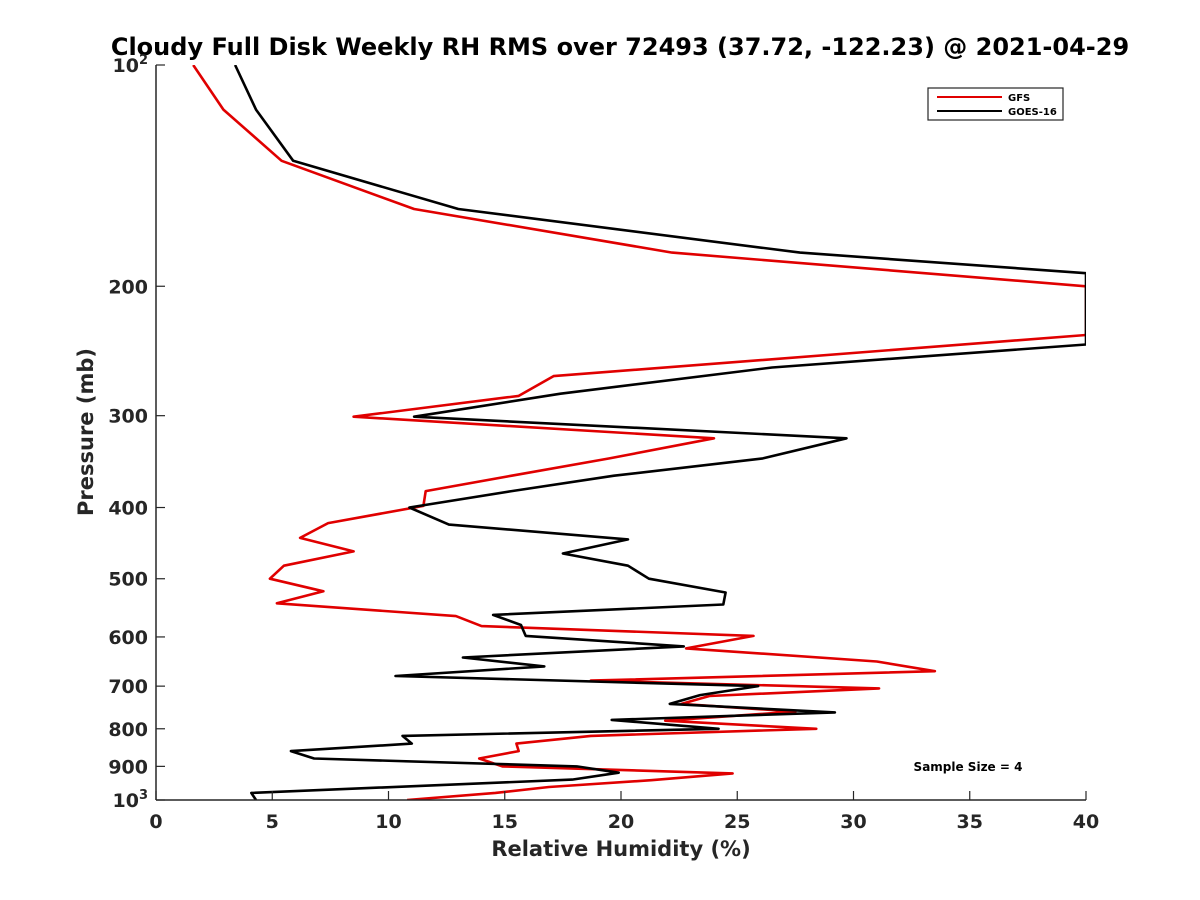 The height and width of the screenshot is (900, 1200). I want to click on y-tick-label: 200, so click(128, 287).